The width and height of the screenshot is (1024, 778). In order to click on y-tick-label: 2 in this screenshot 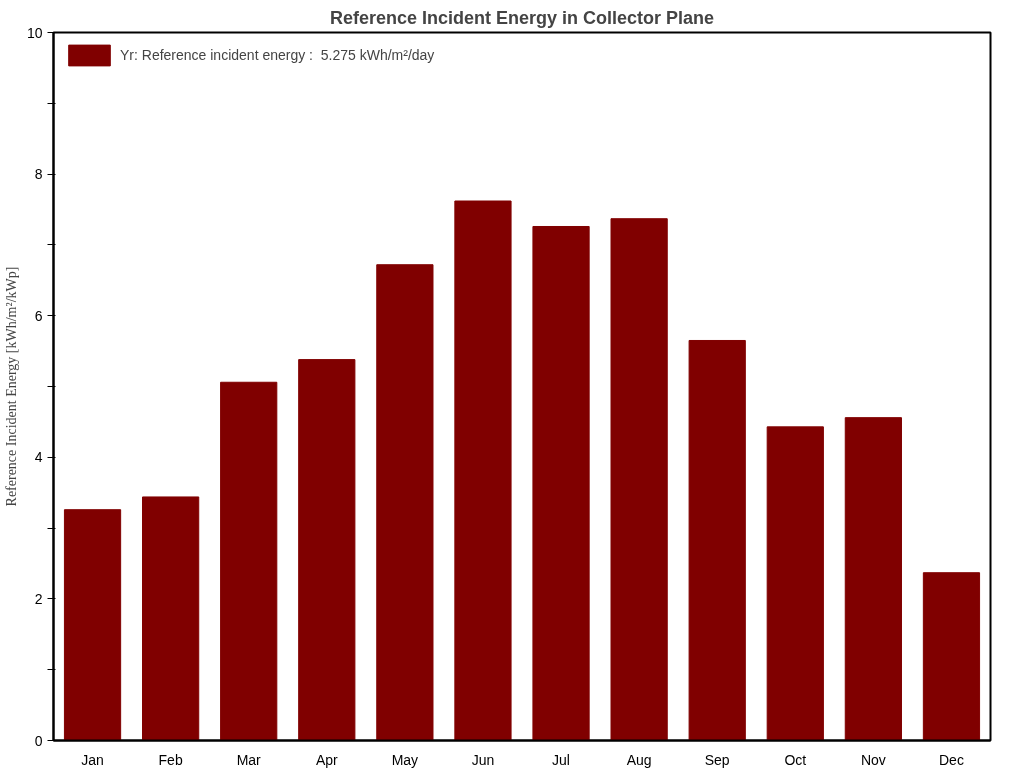, I will do `click(38, 598)`.